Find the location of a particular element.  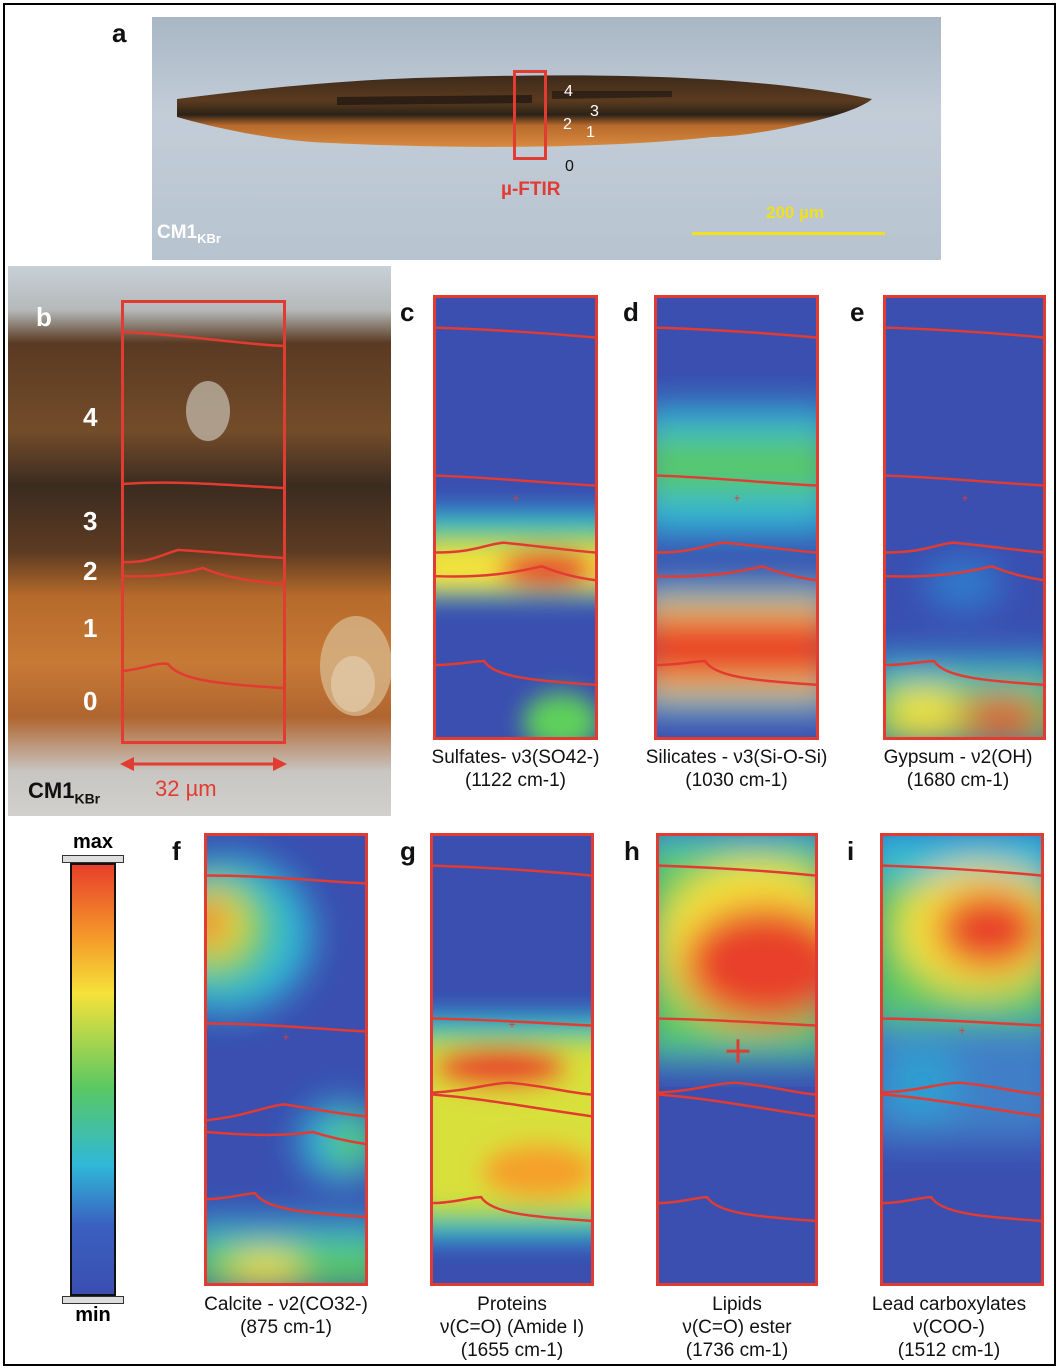

layer-label-b-0: 0 is located at coordinates (90, 701).